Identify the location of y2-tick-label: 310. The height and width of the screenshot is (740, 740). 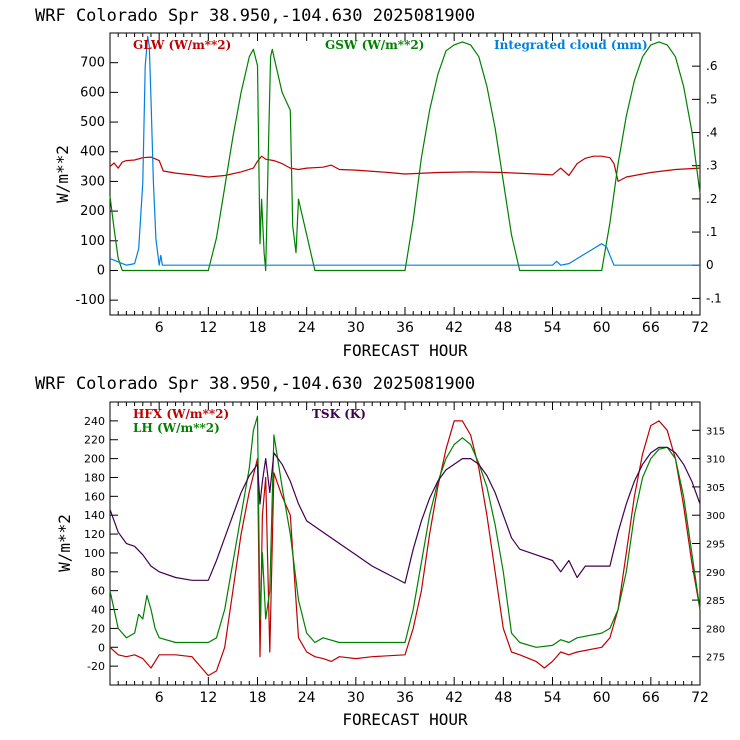
(715, 460).